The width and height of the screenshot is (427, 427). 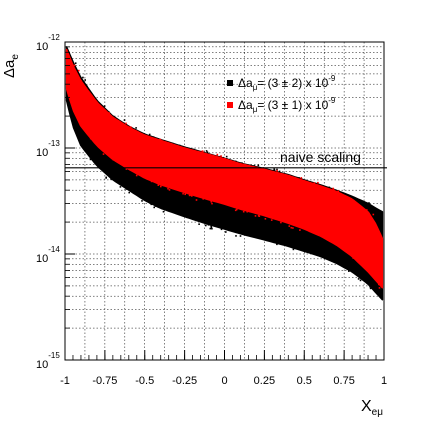 What do you see at coordinates (372, 408) in the screenshot?
I see `x-axis-title: Xeμ` at bounding box center [372, 408].